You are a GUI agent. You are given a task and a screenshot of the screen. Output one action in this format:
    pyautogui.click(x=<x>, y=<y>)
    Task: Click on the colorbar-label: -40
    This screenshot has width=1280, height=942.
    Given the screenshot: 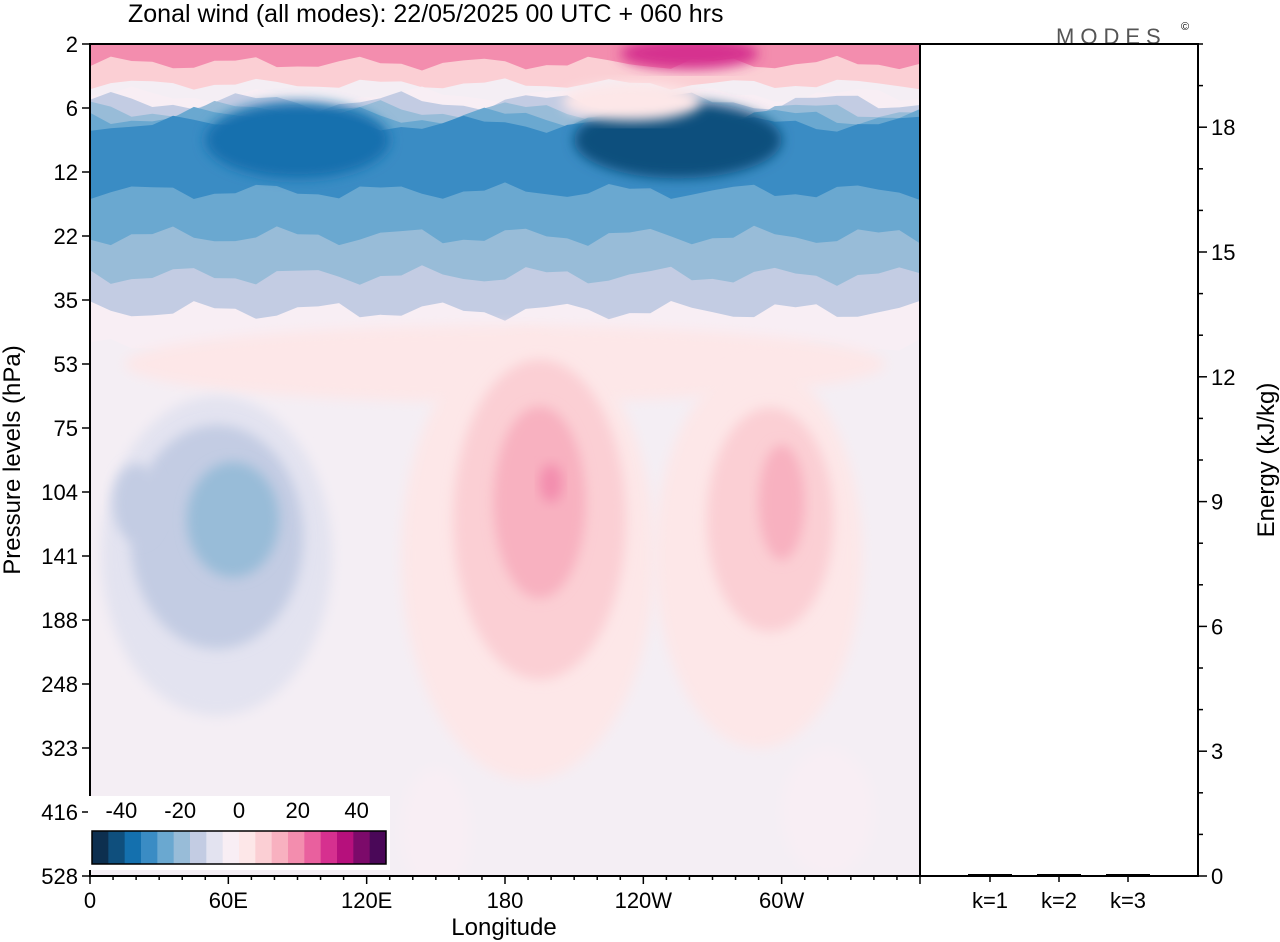 What is the action you would take?
    pyautogui.click(x=122, y=810)
    